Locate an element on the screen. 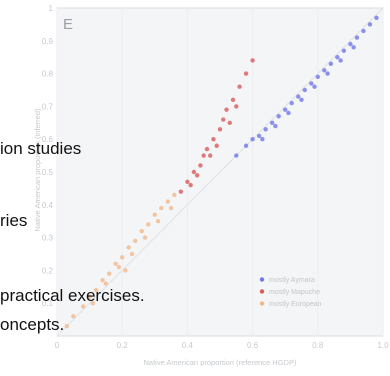 Image resolution: width=390 pixels, height=376 pixels. legend-label: mostly Aymara is located at coordinates (292, 280).